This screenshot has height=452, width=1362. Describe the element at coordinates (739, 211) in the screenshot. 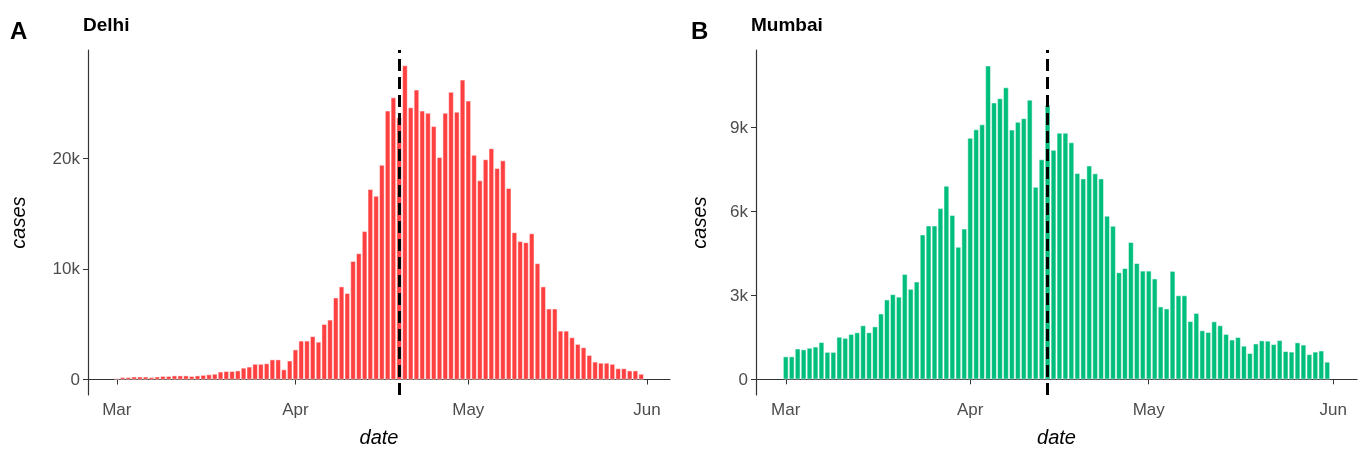

I see `y-tick-label: 6k` at that location.